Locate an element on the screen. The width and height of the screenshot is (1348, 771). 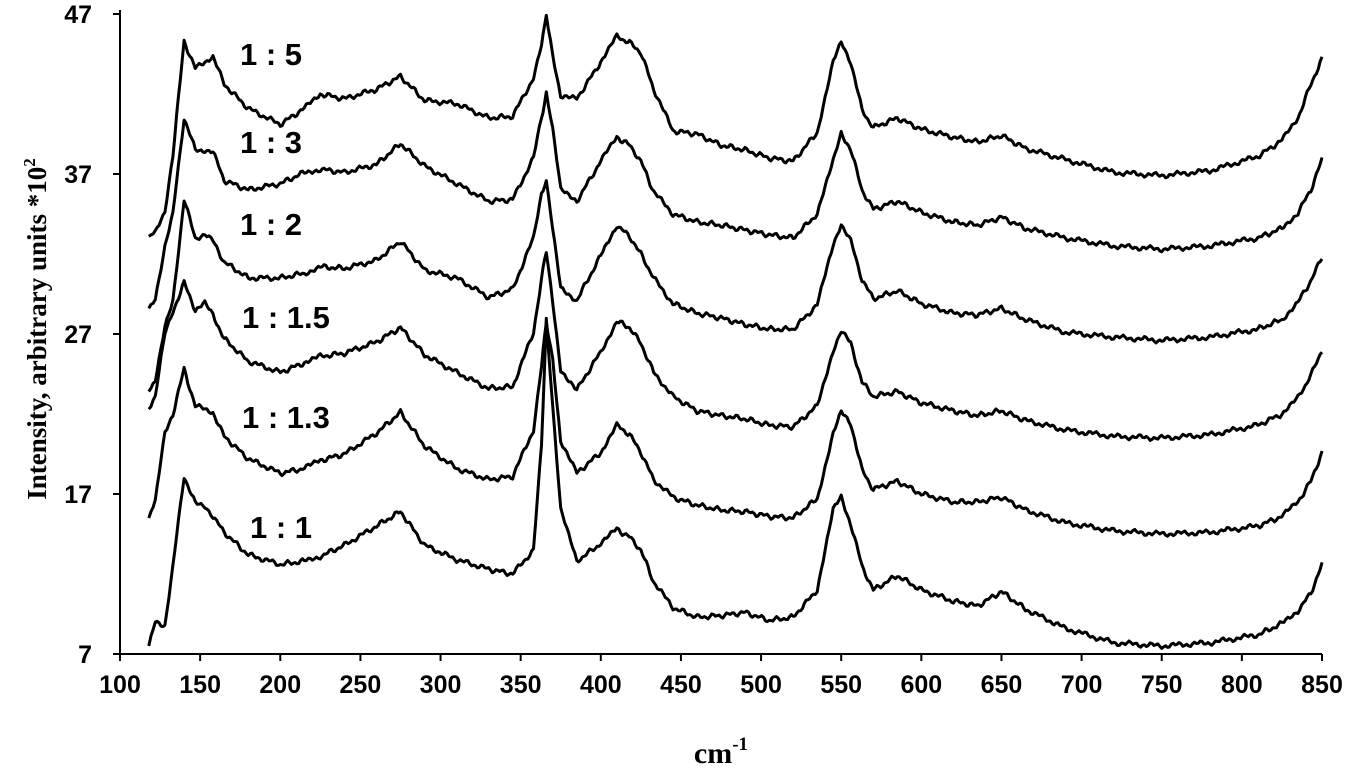
series-label: 1 : 3 is located at coordinates (271, 142).